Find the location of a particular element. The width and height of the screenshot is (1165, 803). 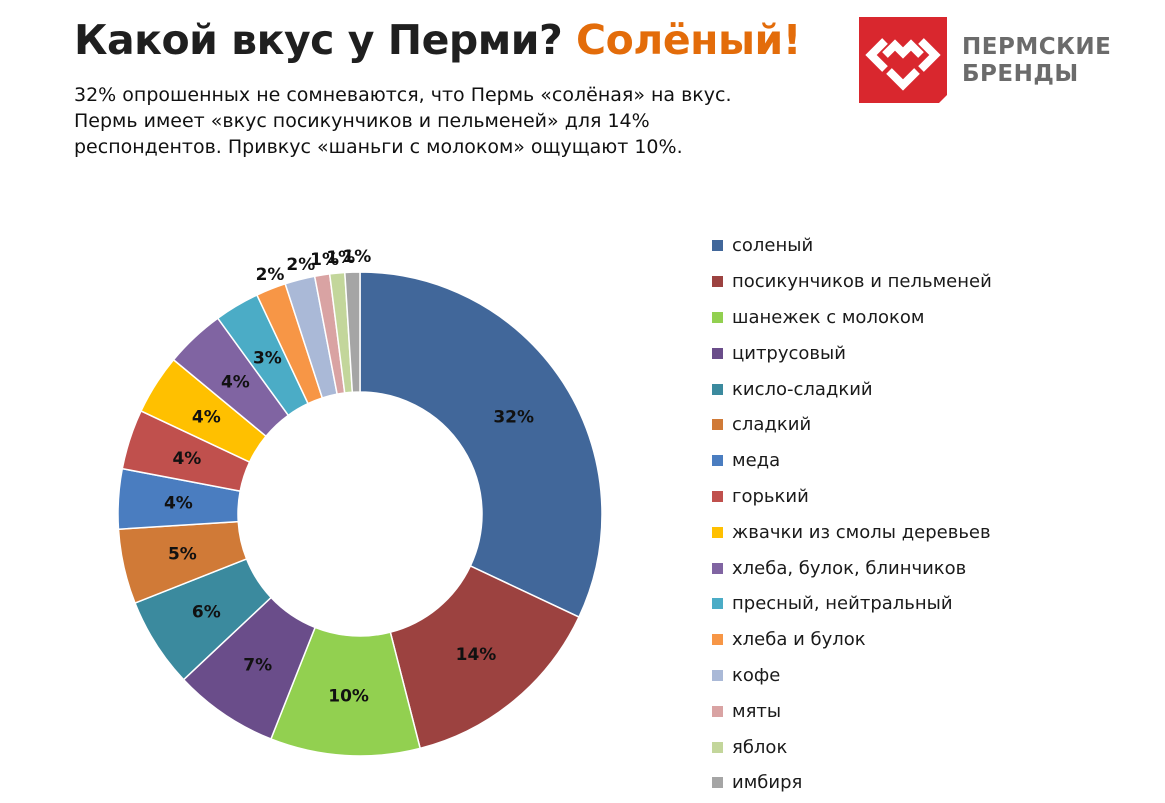

slice-соленый is located at coordinates (481, 445).